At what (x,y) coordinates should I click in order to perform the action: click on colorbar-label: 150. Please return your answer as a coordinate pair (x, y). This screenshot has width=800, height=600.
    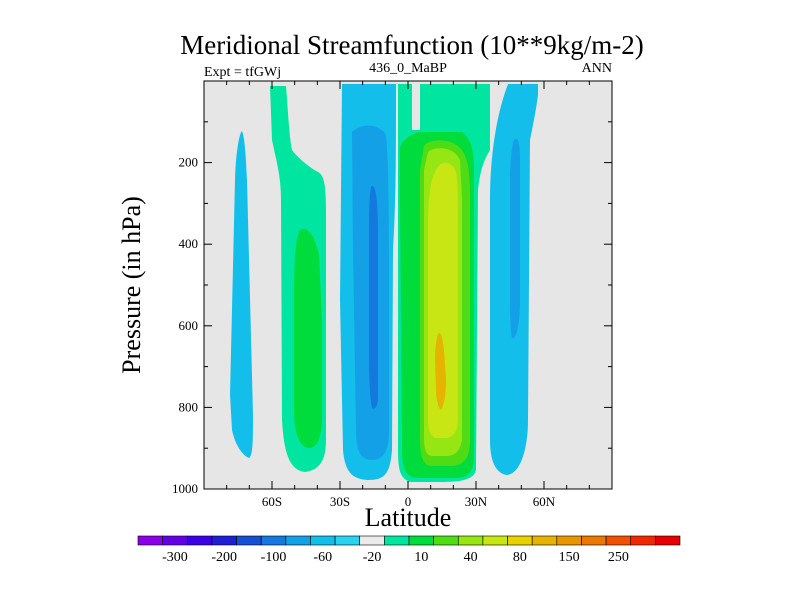
    Looking at the image, I should click on (569, 557).